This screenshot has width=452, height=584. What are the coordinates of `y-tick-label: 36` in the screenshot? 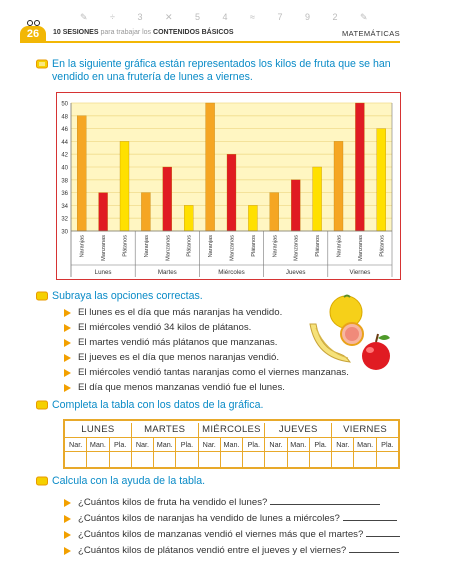 It's located at (64, 194).